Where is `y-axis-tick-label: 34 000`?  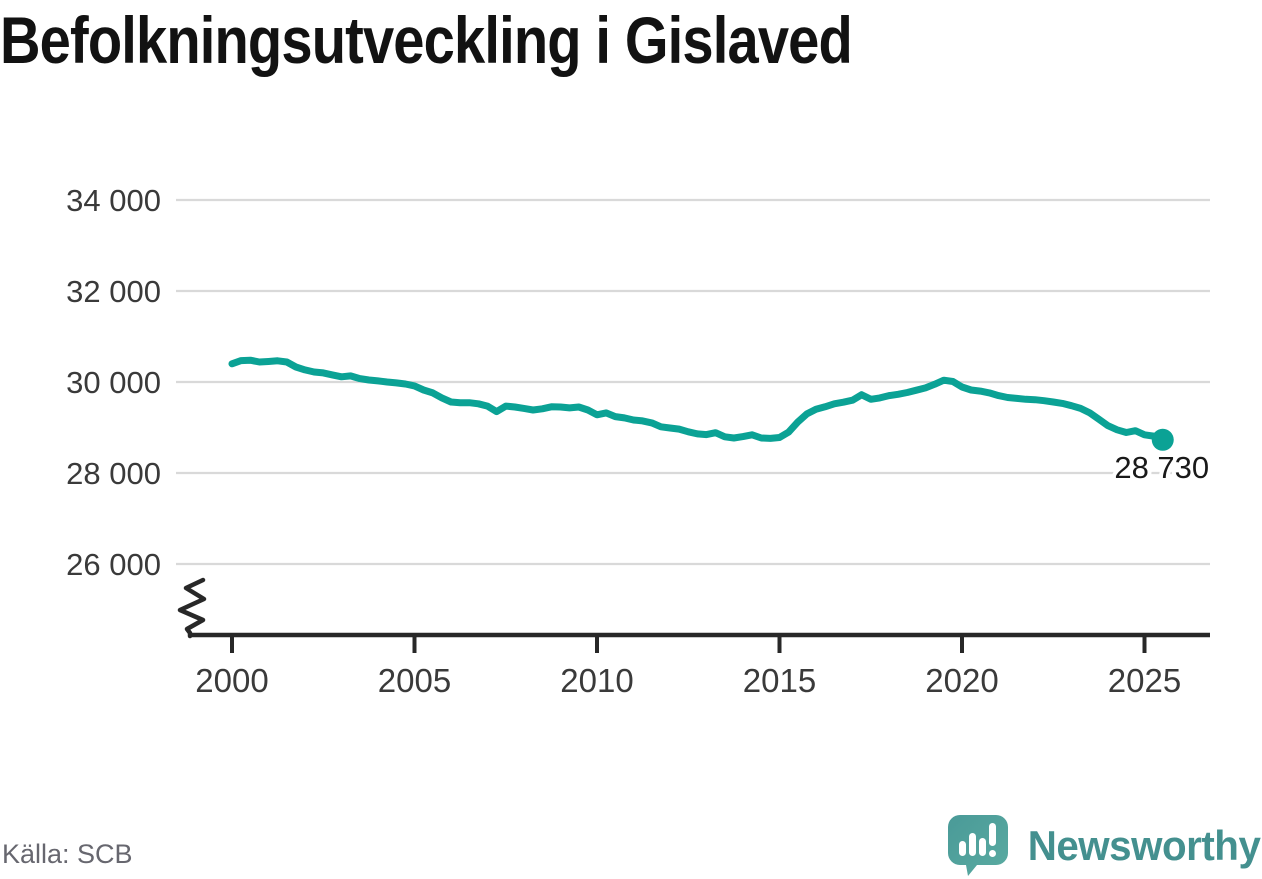 y-axis-tick-label: 34 000 is located at coordinates (113, 200).